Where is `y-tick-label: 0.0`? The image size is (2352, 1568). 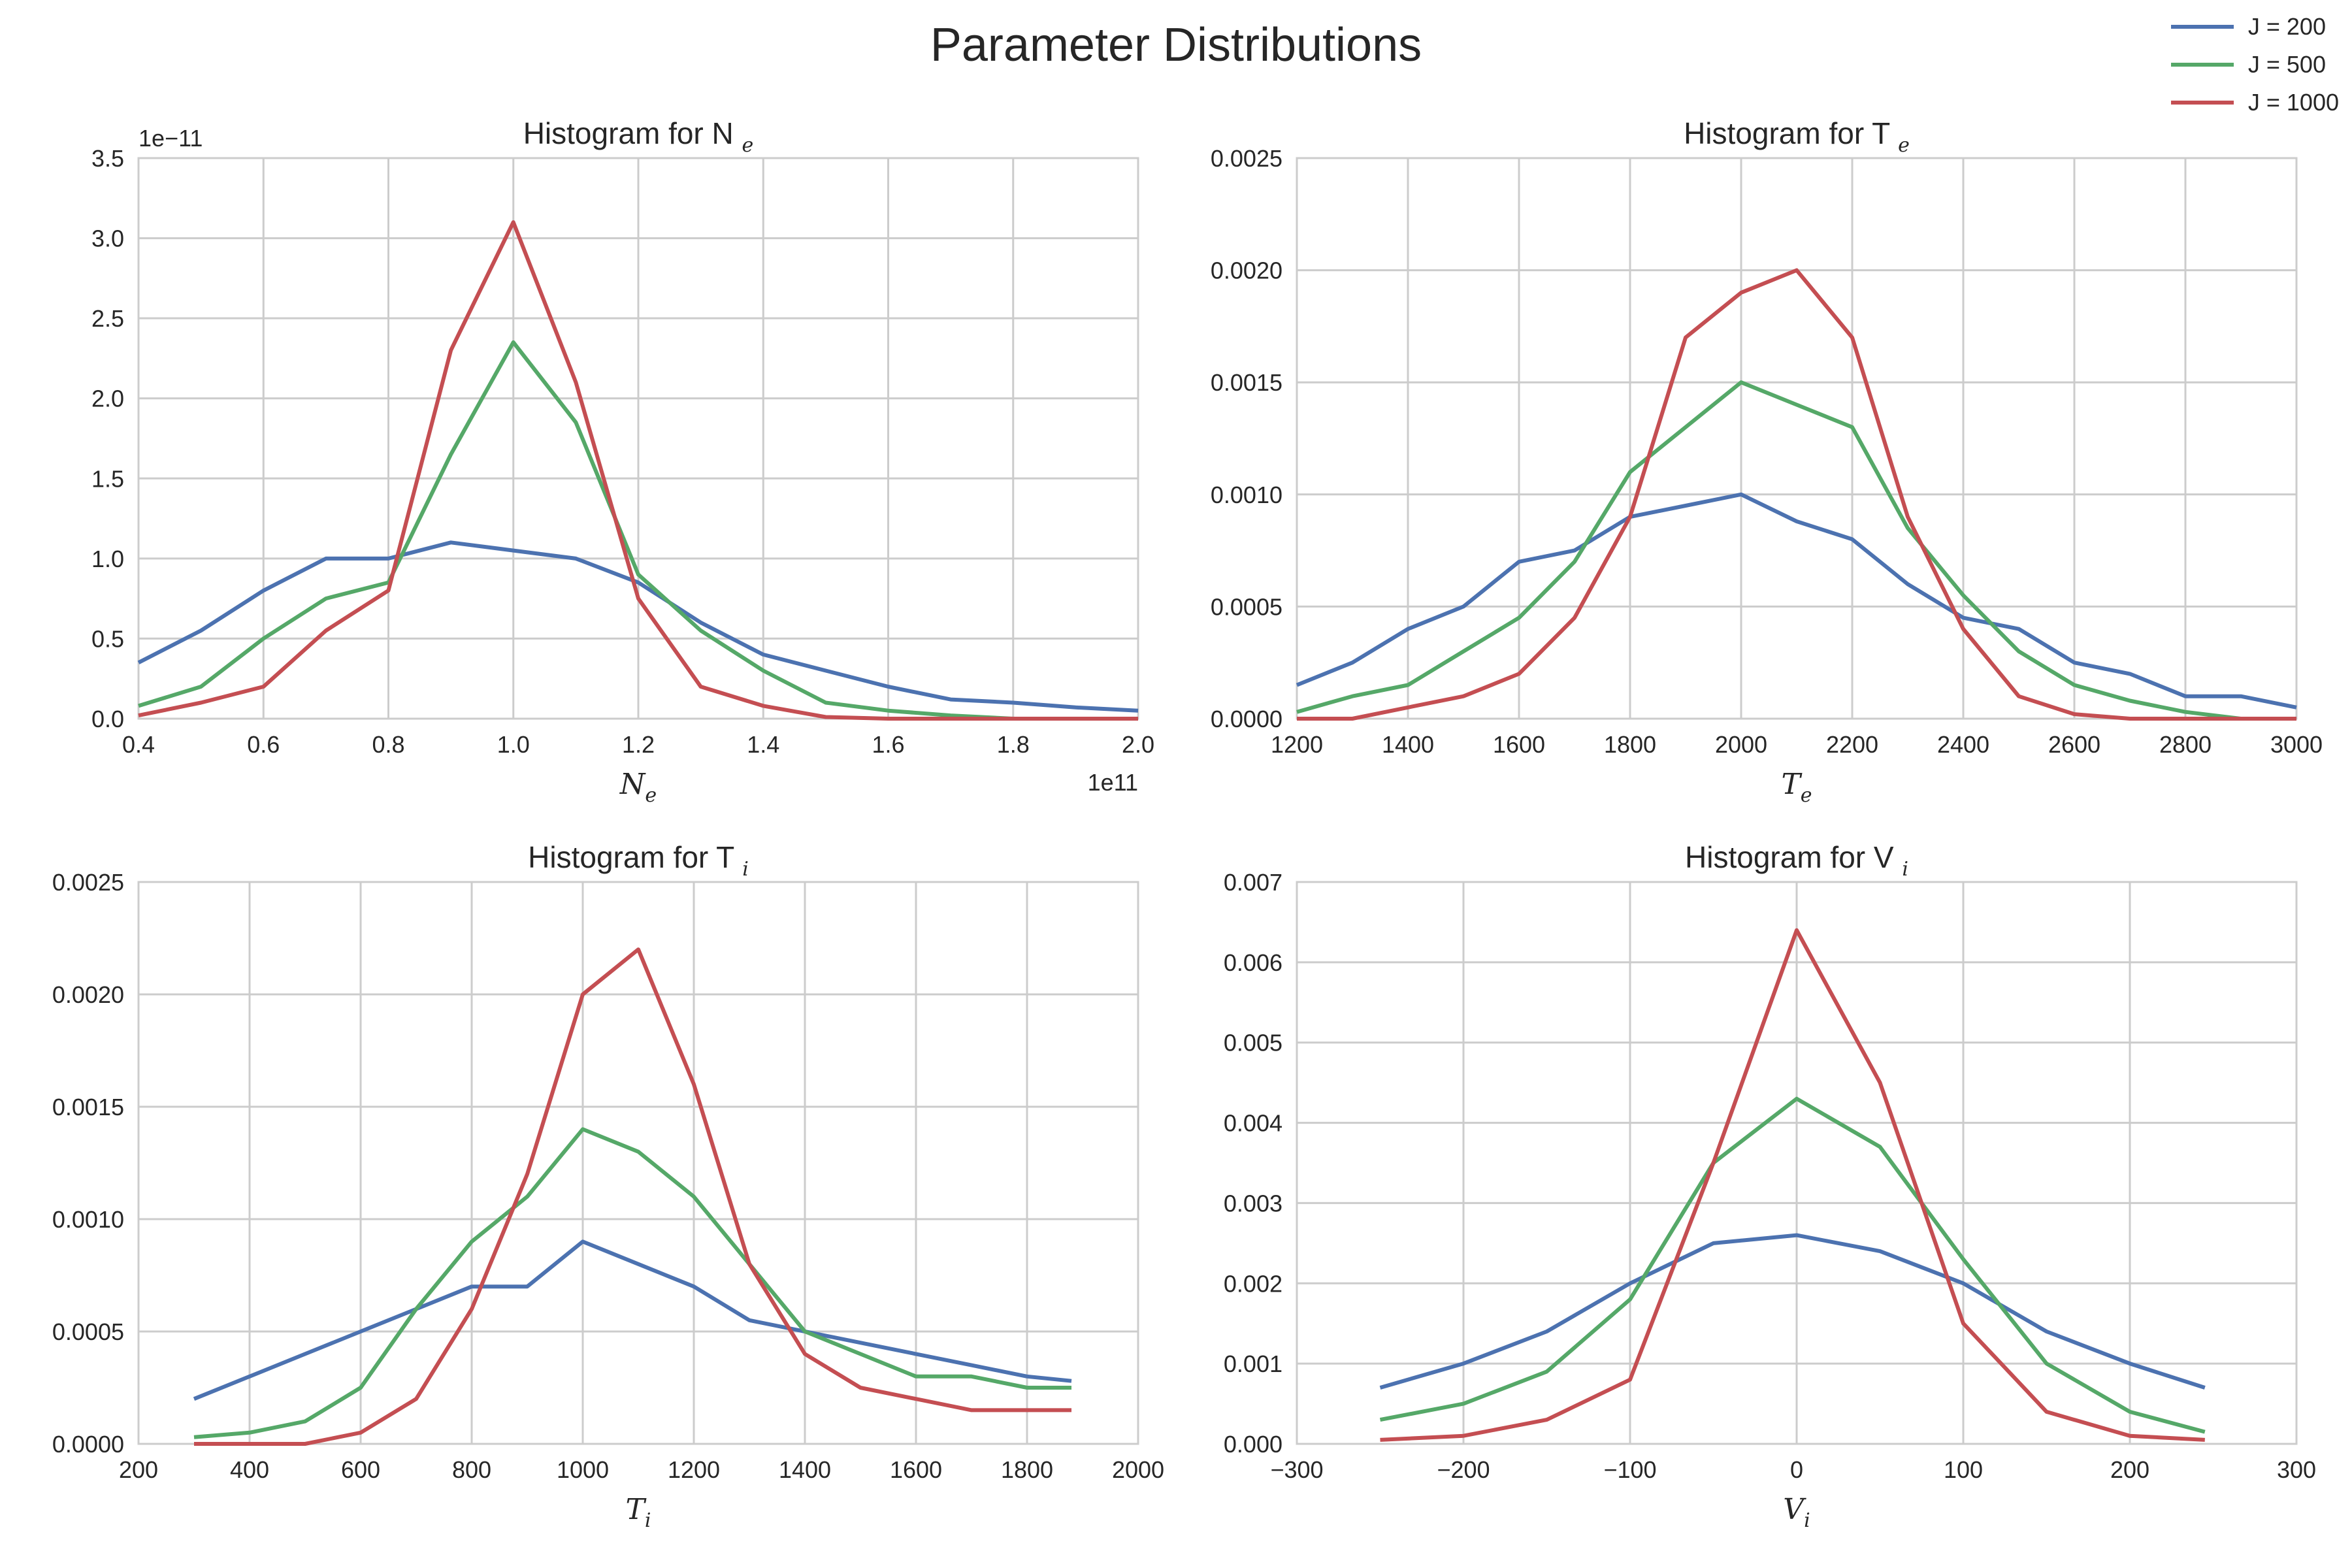
y-tick-label: 0.0 is located at coordinates (107, 719).